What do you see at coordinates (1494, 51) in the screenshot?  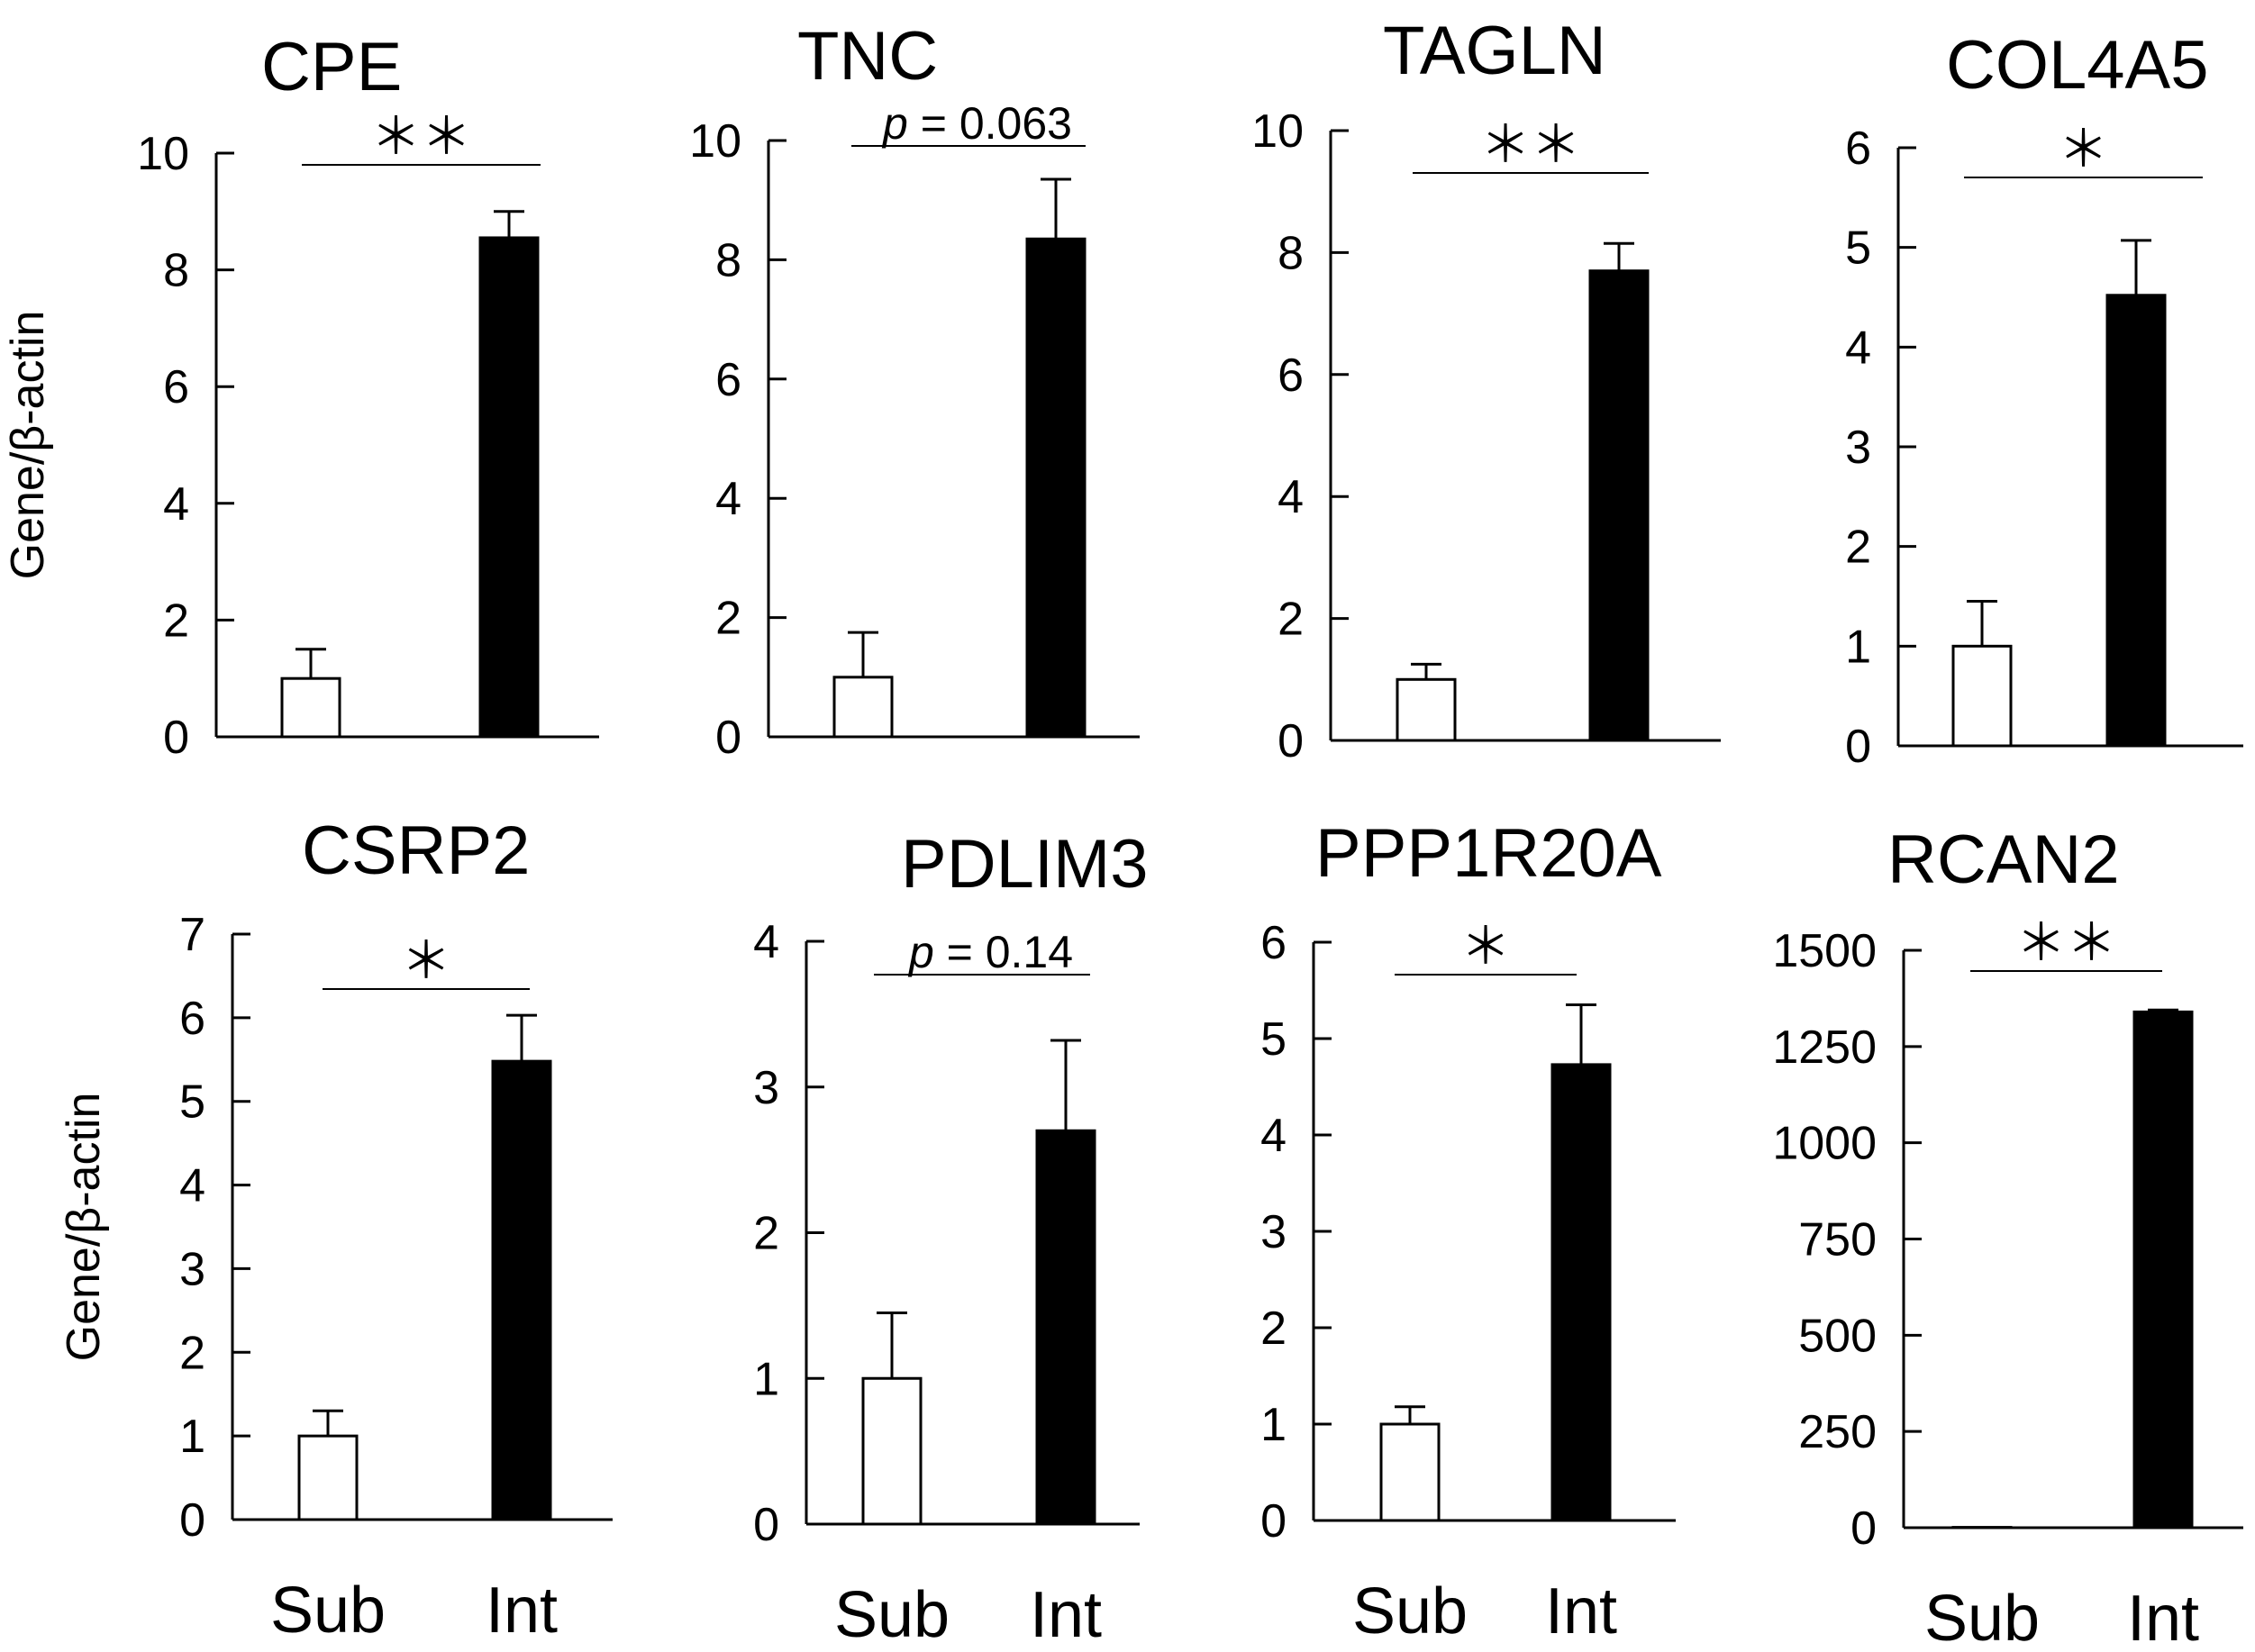 I see `chart-title: TAGLN` at bounding box center [1494, 51].